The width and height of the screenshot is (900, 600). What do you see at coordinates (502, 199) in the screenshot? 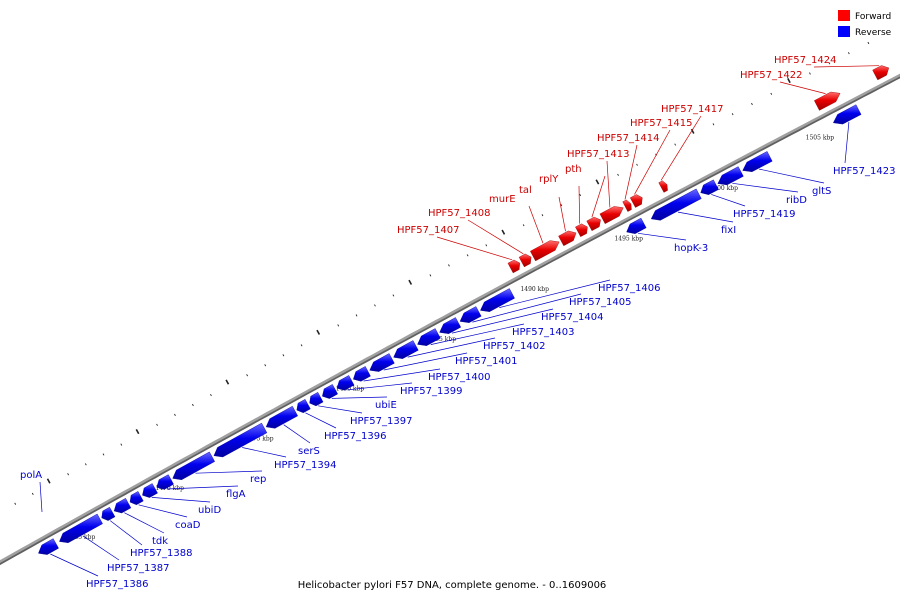
I see `forward-gene-label-mure: murE` at bounding box center [502, 199].